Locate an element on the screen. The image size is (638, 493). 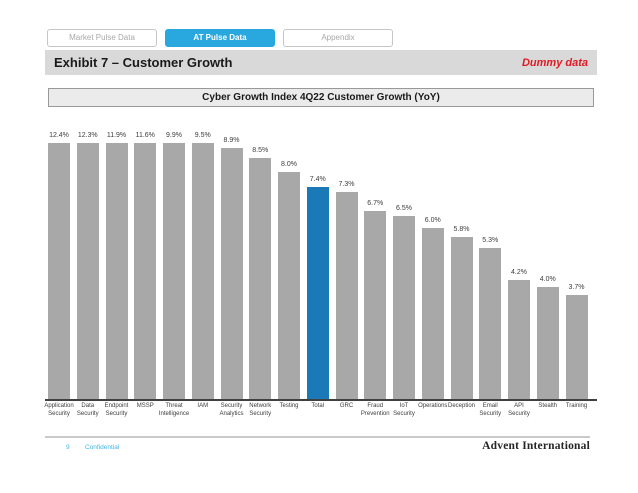
bar-value-label-email-security: 5.3% is located at coordinates (490, 240).